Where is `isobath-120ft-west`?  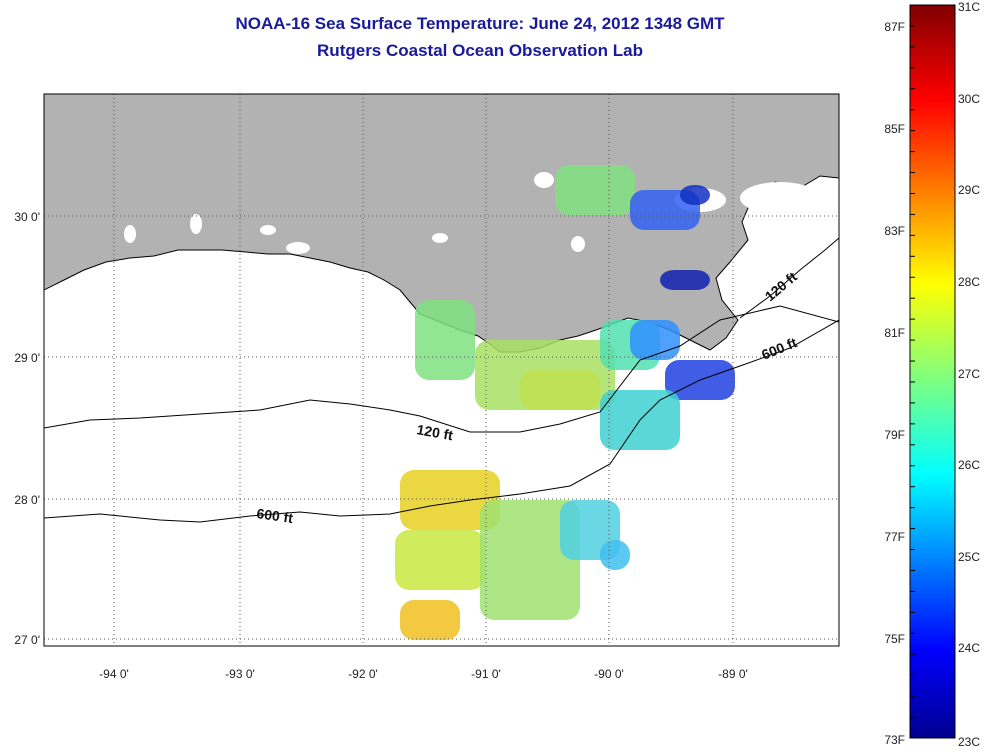
isobath-120ft-west is located at coordinates (441, 369).